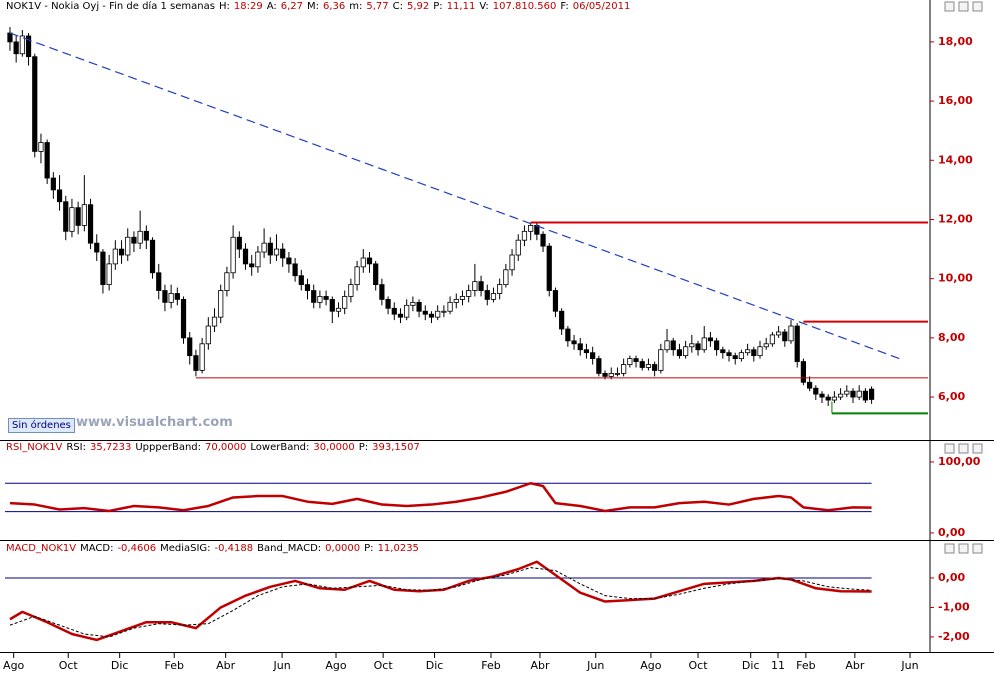  Describe the element at coordinates (398, 548) in the screenshot. I see `field-value: 11,0235` at that location.